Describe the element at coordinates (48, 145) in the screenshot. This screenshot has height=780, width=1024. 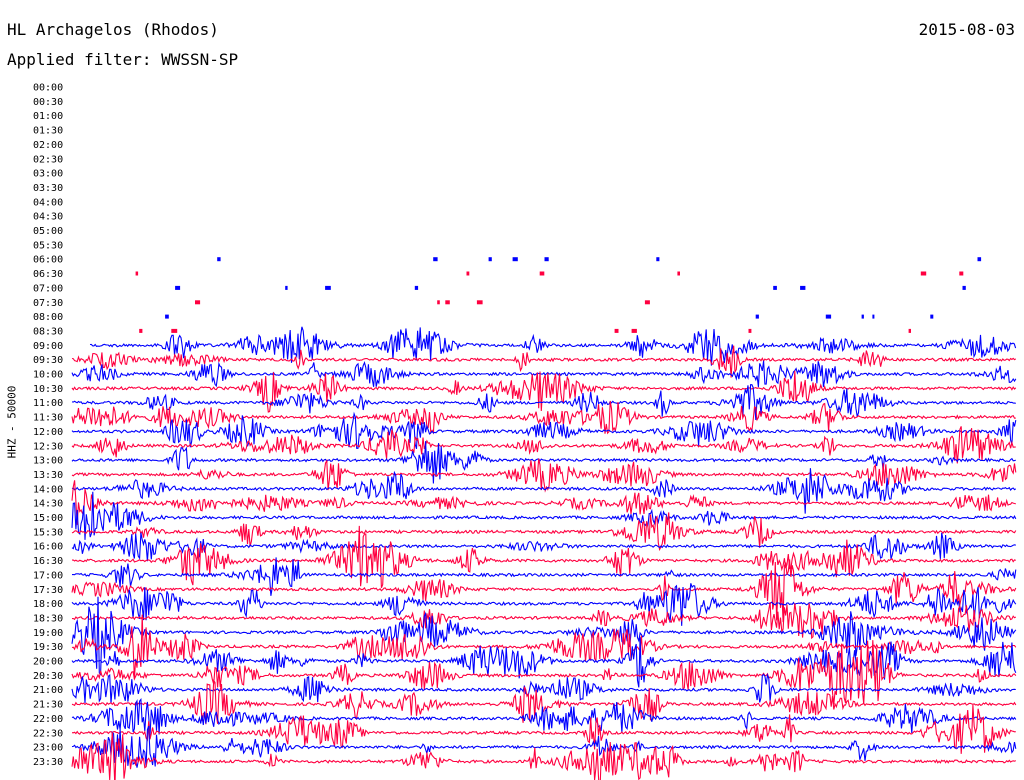
I see `row-time-label: 02:00` at that location.